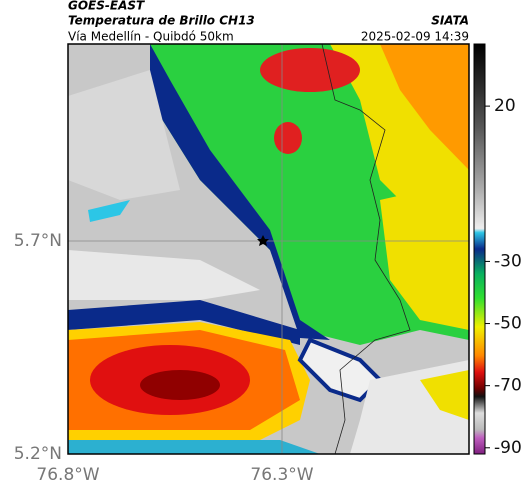 The width and height of the screenshot is (526, 495). I want to click on lon-label: 76.8°W, so click(67, 475).